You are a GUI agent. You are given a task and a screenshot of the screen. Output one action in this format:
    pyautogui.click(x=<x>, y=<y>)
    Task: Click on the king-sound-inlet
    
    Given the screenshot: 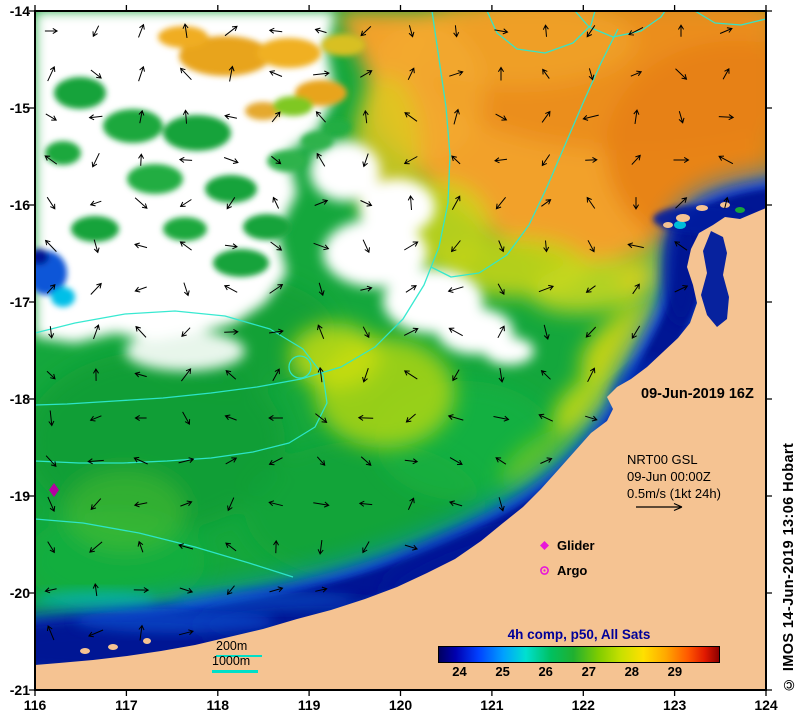 What is the action you would take?
    pyautogui.click(x=715, y=279)
    